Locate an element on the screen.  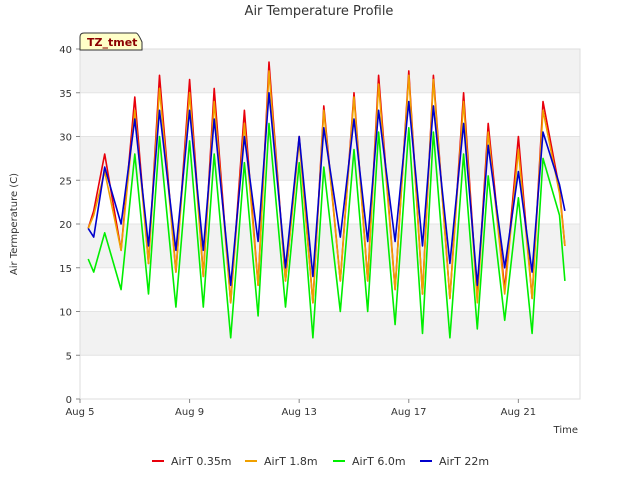
y-tick-label: 30 is located at coordinates (65, 138).